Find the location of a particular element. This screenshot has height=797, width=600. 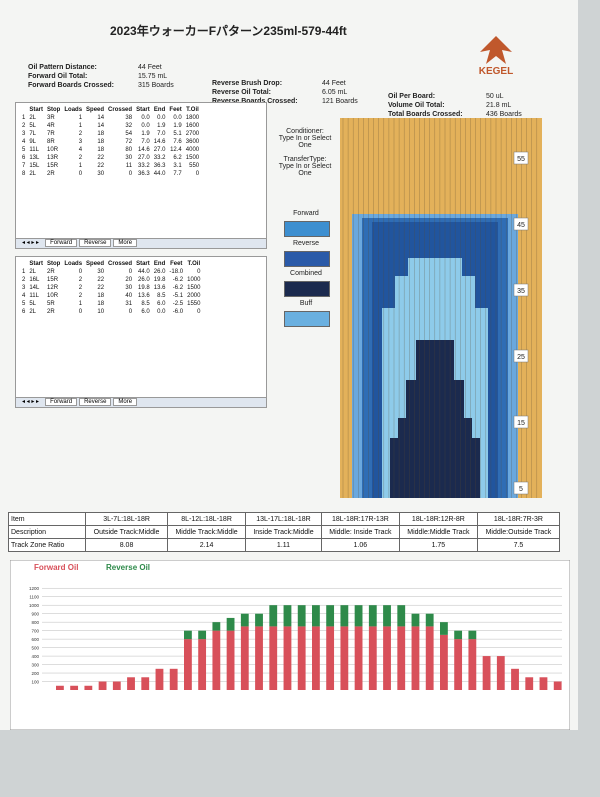

zone-cell: Inside Track:Middle is located at coordinates (283, 532).